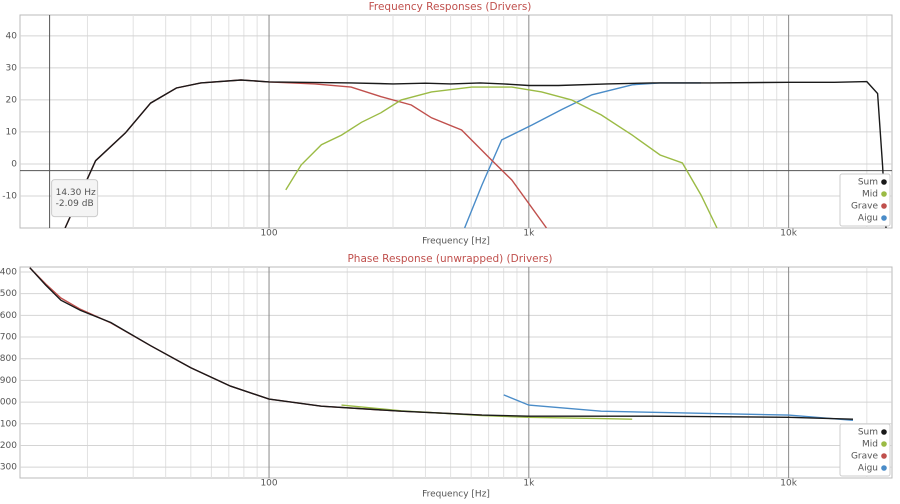  Describe the element at coordinates (8, 403) in the screenshot. I see `y-tick-label: -1000` at that location.